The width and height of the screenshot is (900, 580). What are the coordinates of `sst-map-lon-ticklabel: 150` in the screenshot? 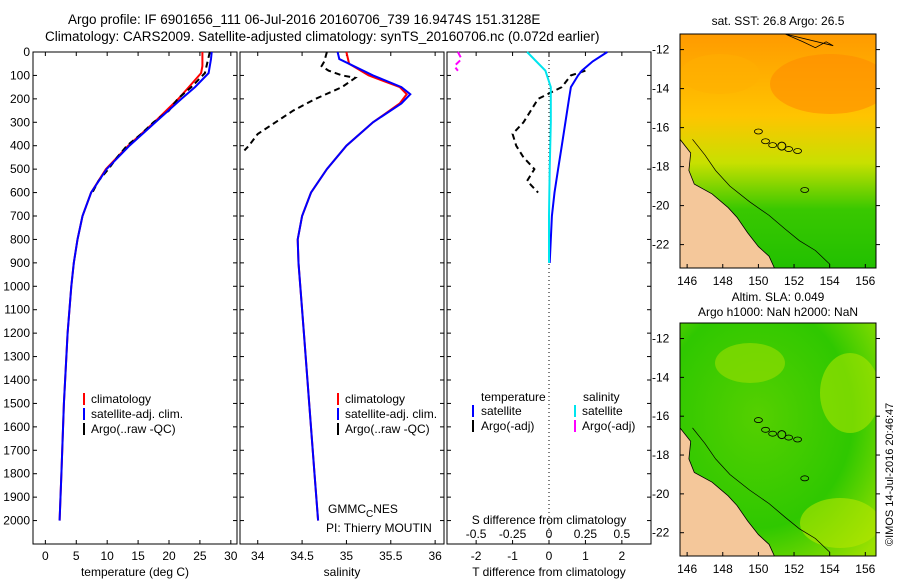 It's located at (758, 281).